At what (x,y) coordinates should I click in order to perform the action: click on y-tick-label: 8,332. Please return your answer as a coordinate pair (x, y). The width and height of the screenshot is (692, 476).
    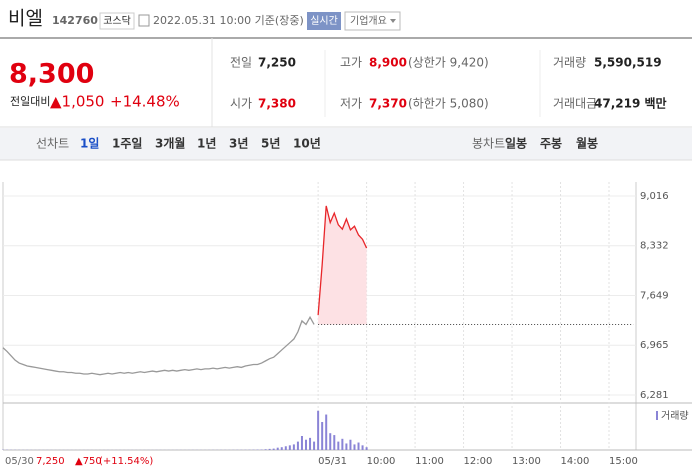
    Looking at the image, I should click on (654, 246).